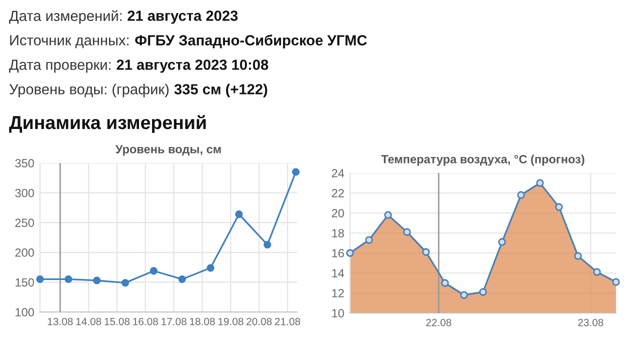 This screenshot has height=338, width=638. I want to click on x-tick-label: 15.08, so click(117, 322).